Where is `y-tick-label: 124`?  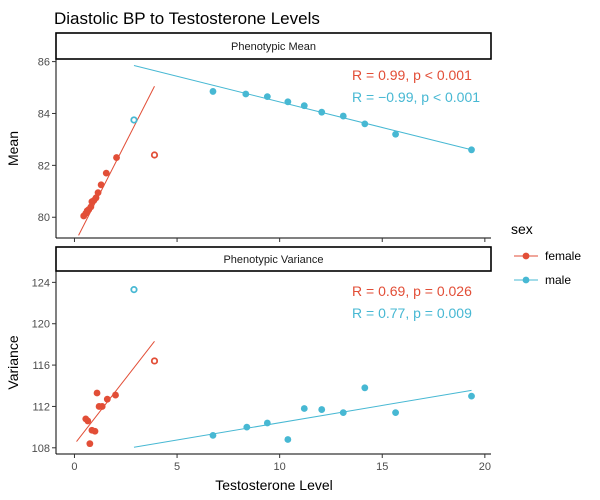 y-tick-label: 124 is located at coordinates (41, 283).